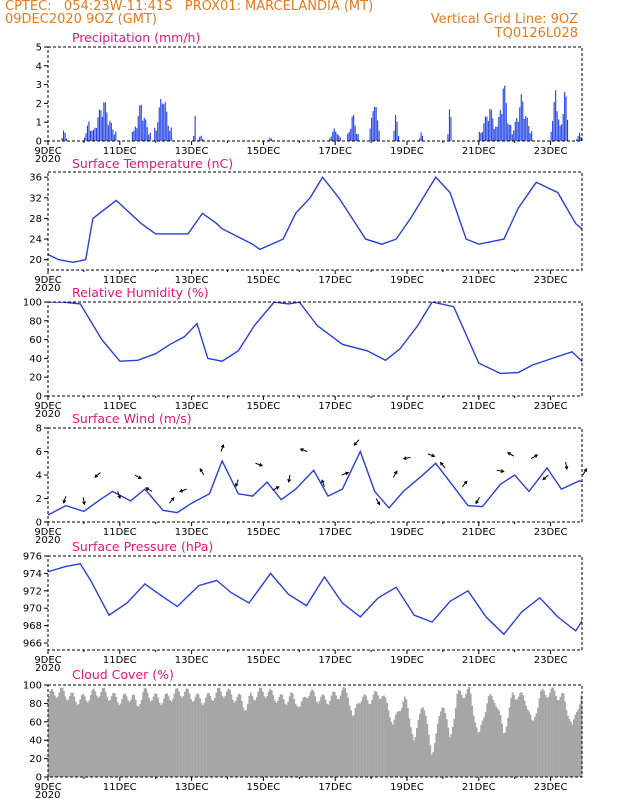  I want to click on y-tick-label: 2, so click(39, 499).